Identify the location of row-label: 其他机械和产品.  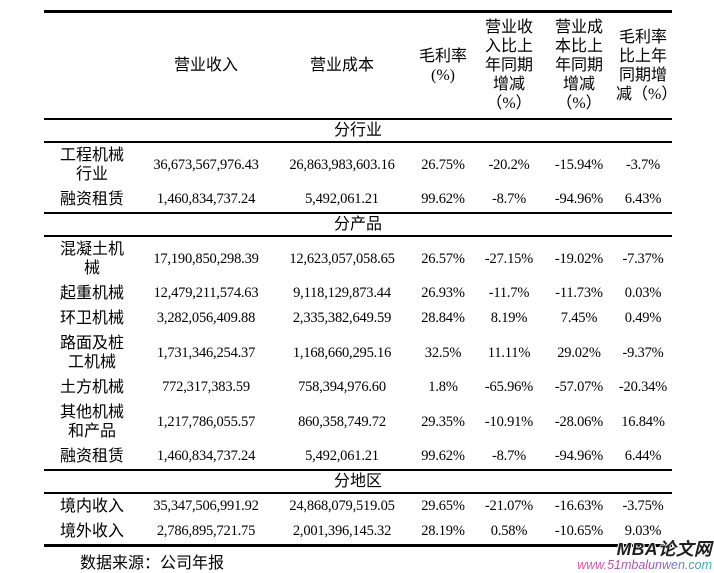
(91, 422).